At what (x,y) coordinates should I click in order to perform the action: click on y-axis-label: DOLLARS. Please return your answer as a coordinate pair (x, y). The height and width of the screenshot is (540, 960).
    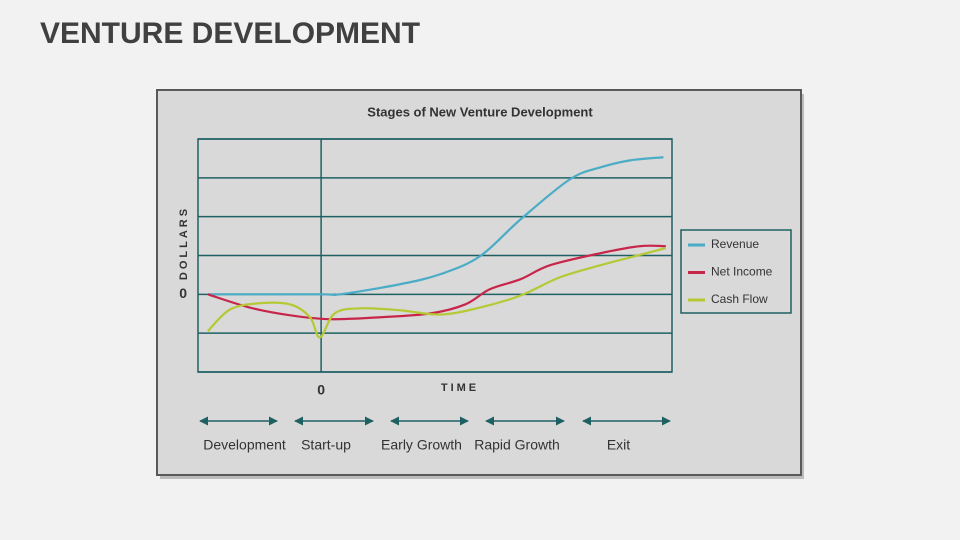
    Looking at the image, I should click on (184, 243).